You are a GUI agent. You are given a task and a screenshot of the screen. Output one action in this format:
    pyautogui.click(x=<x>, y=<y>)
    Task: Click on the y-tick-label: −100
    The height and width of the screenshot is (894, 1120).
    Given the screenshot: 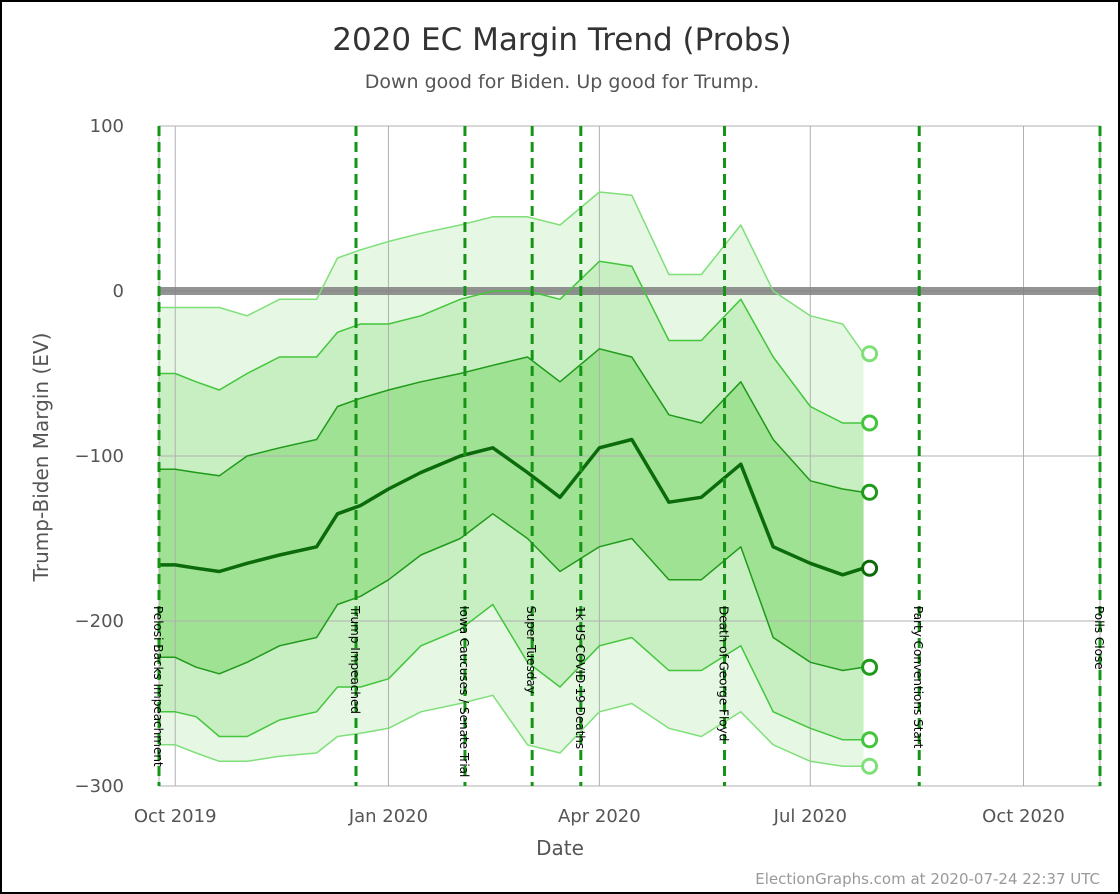 What is the action you would take?
    pyautogui.click(x=99, y=456)
    